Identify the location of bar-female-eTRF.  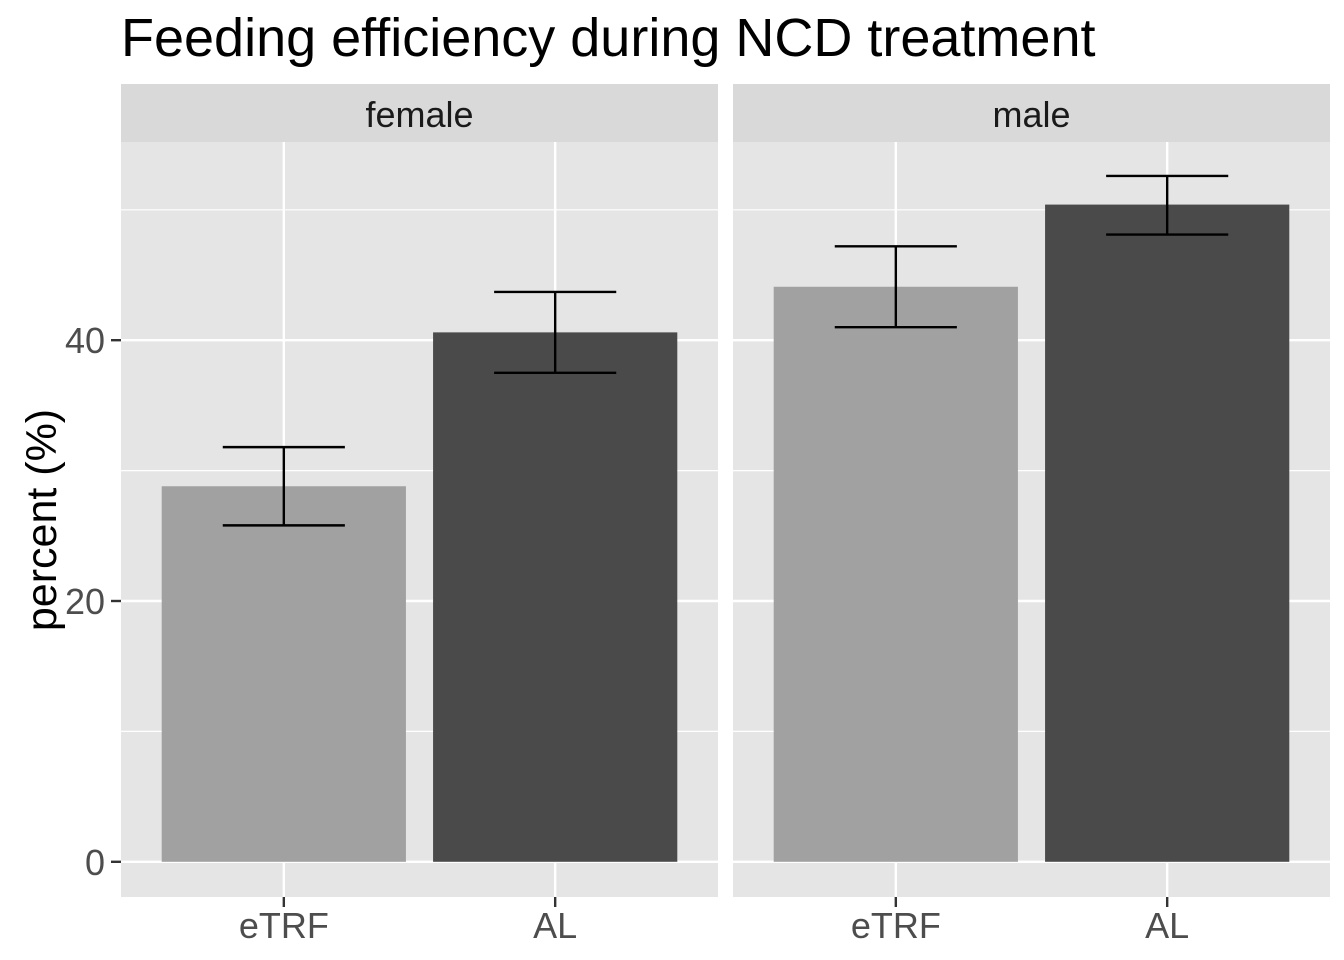
(283, 674).